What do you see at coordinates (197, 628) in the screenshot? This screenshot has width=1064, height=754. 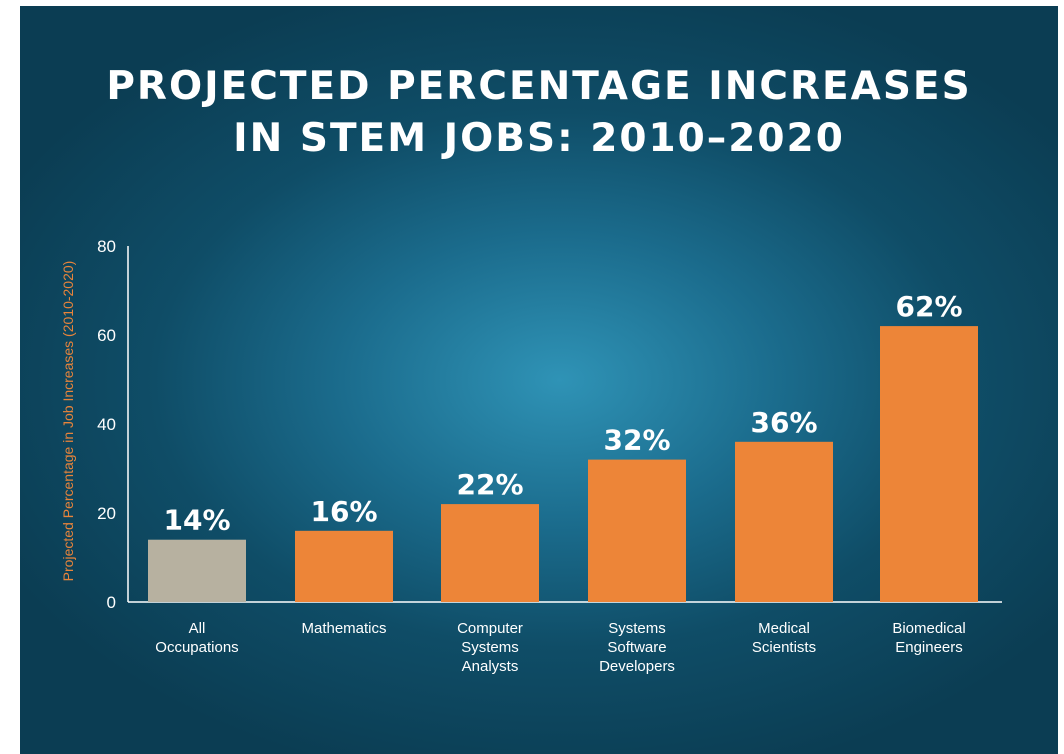 I see `category-label: All` at bounding box center [197, 628].